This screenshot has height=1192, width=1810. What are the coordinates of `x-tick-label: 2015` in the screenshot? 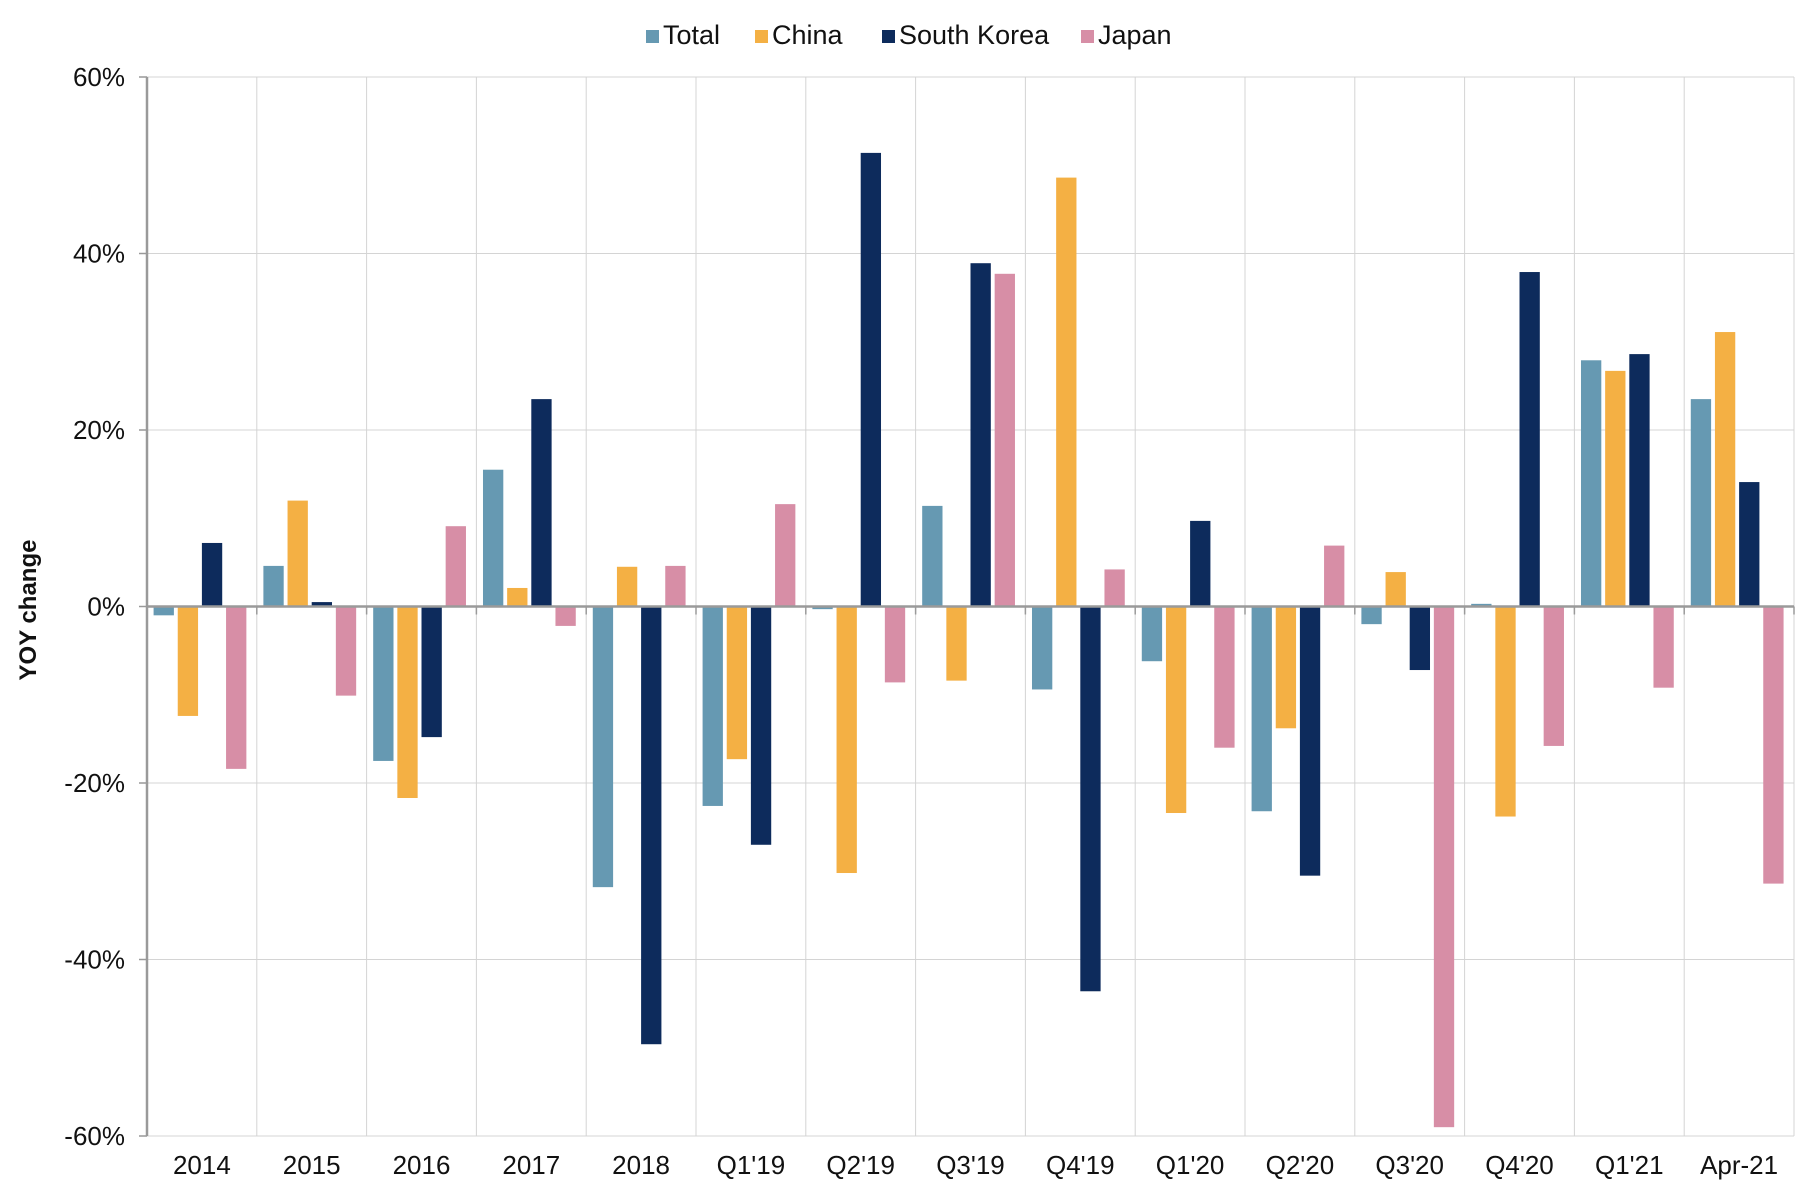 It's located at (312, 1165).